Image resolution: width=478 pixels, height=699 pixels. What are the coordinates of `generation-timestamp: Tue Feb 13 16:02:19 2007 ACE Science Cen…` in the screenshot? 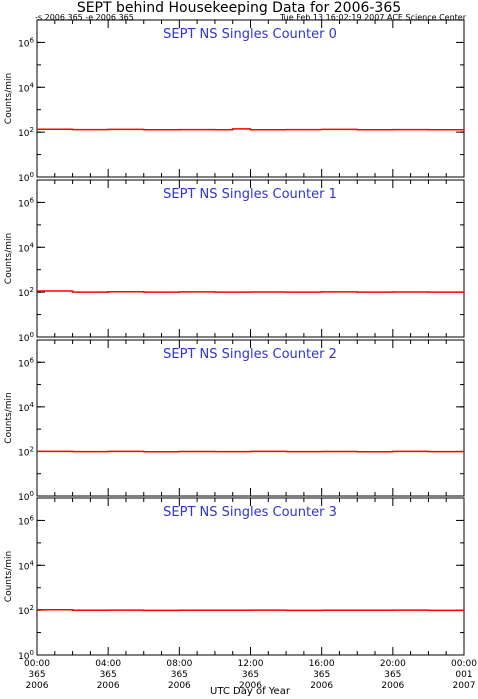 It's located at (372, 17).